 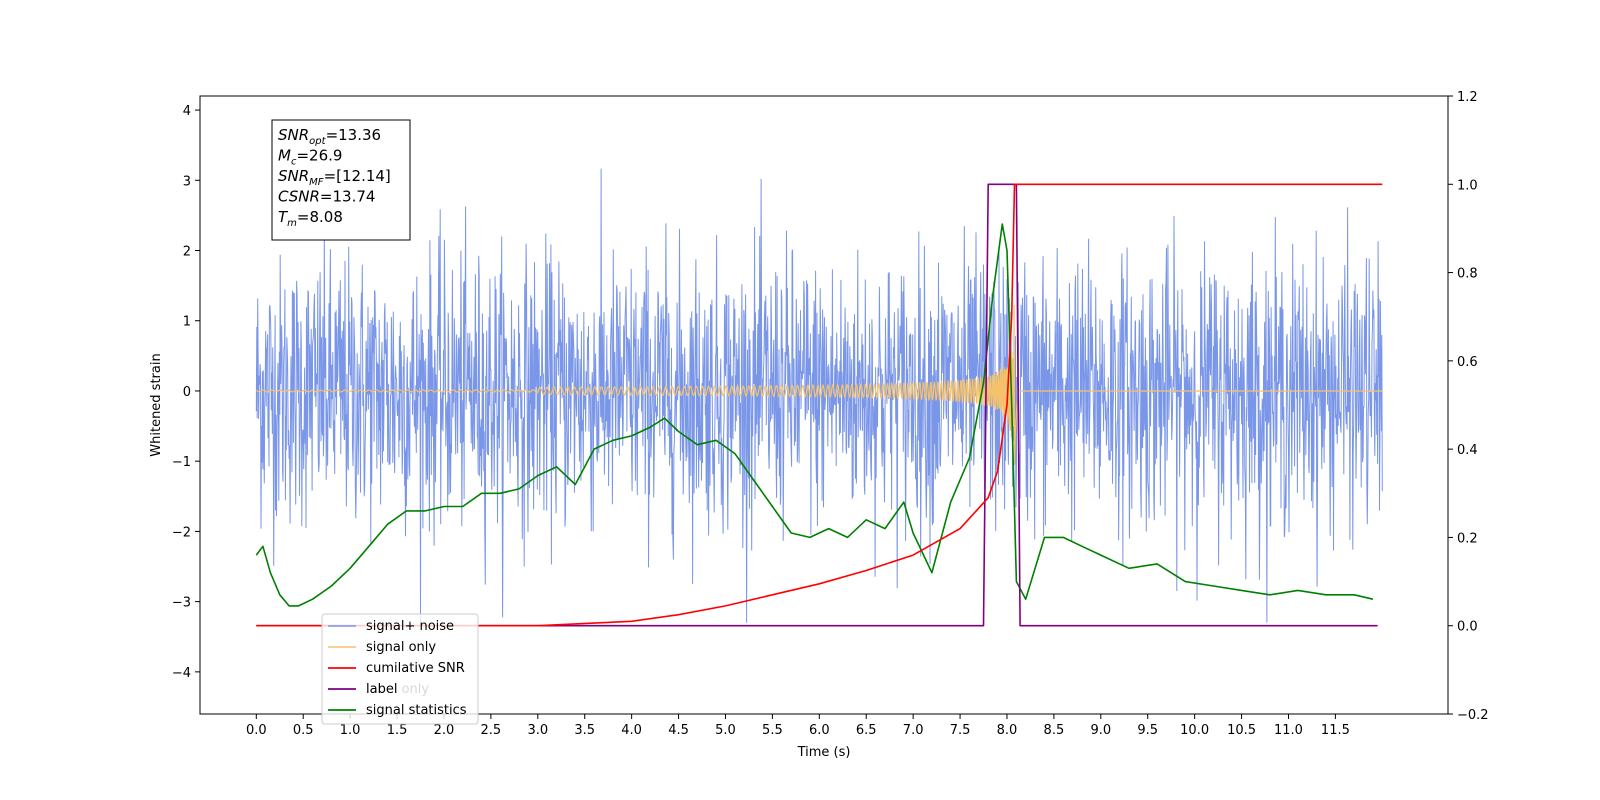 I want to click on y-tick-label: 3, so click(x=187, y=181).